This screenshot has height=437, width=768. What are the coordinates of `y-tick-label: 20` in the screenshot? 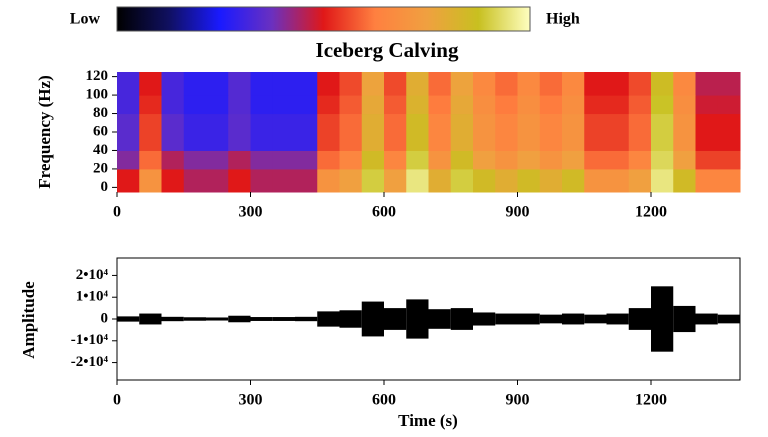 It's located at (100, 168).